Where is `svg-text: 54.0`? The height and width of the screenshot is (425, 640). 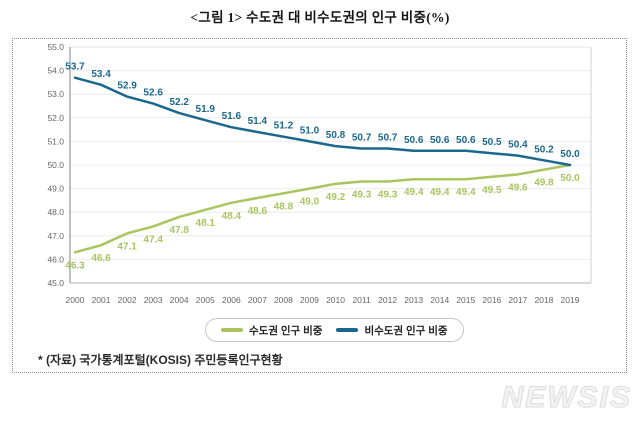
svg-text: 54.0 is located at coordinates (55, 71).